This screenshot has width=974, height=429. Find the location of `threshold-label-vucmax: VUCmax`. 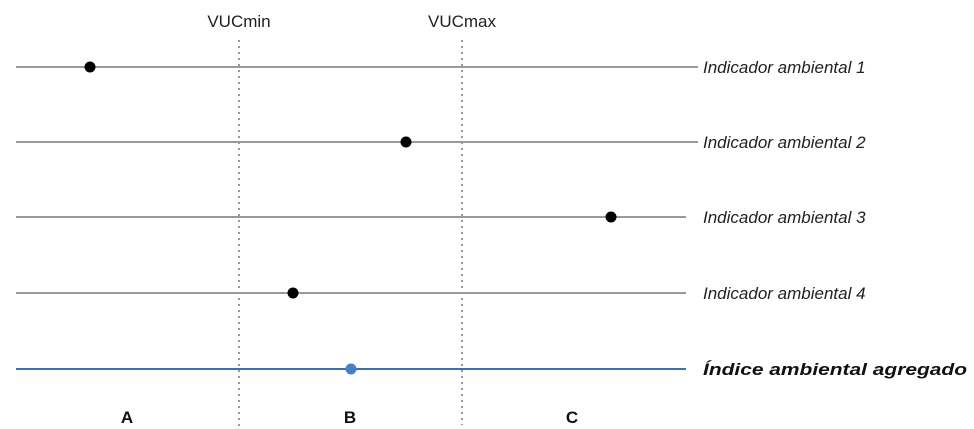

threshold-label-vucmax: VUCmax is located at coordinates (462, 21).